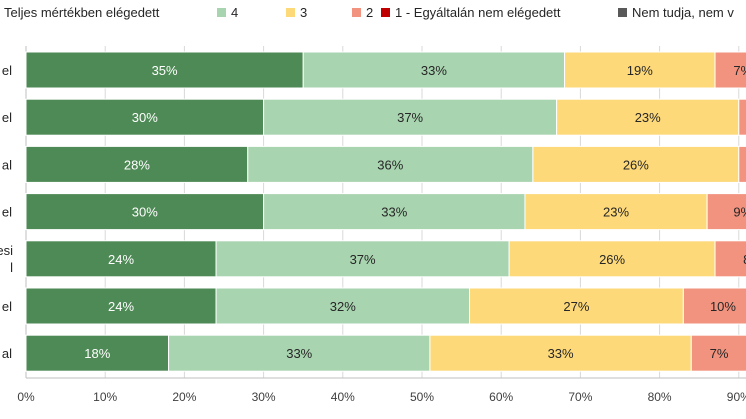 This screenshot has width=746, height=419. I want to click on data-label-r1-s1: 37%, so click(410, 117).